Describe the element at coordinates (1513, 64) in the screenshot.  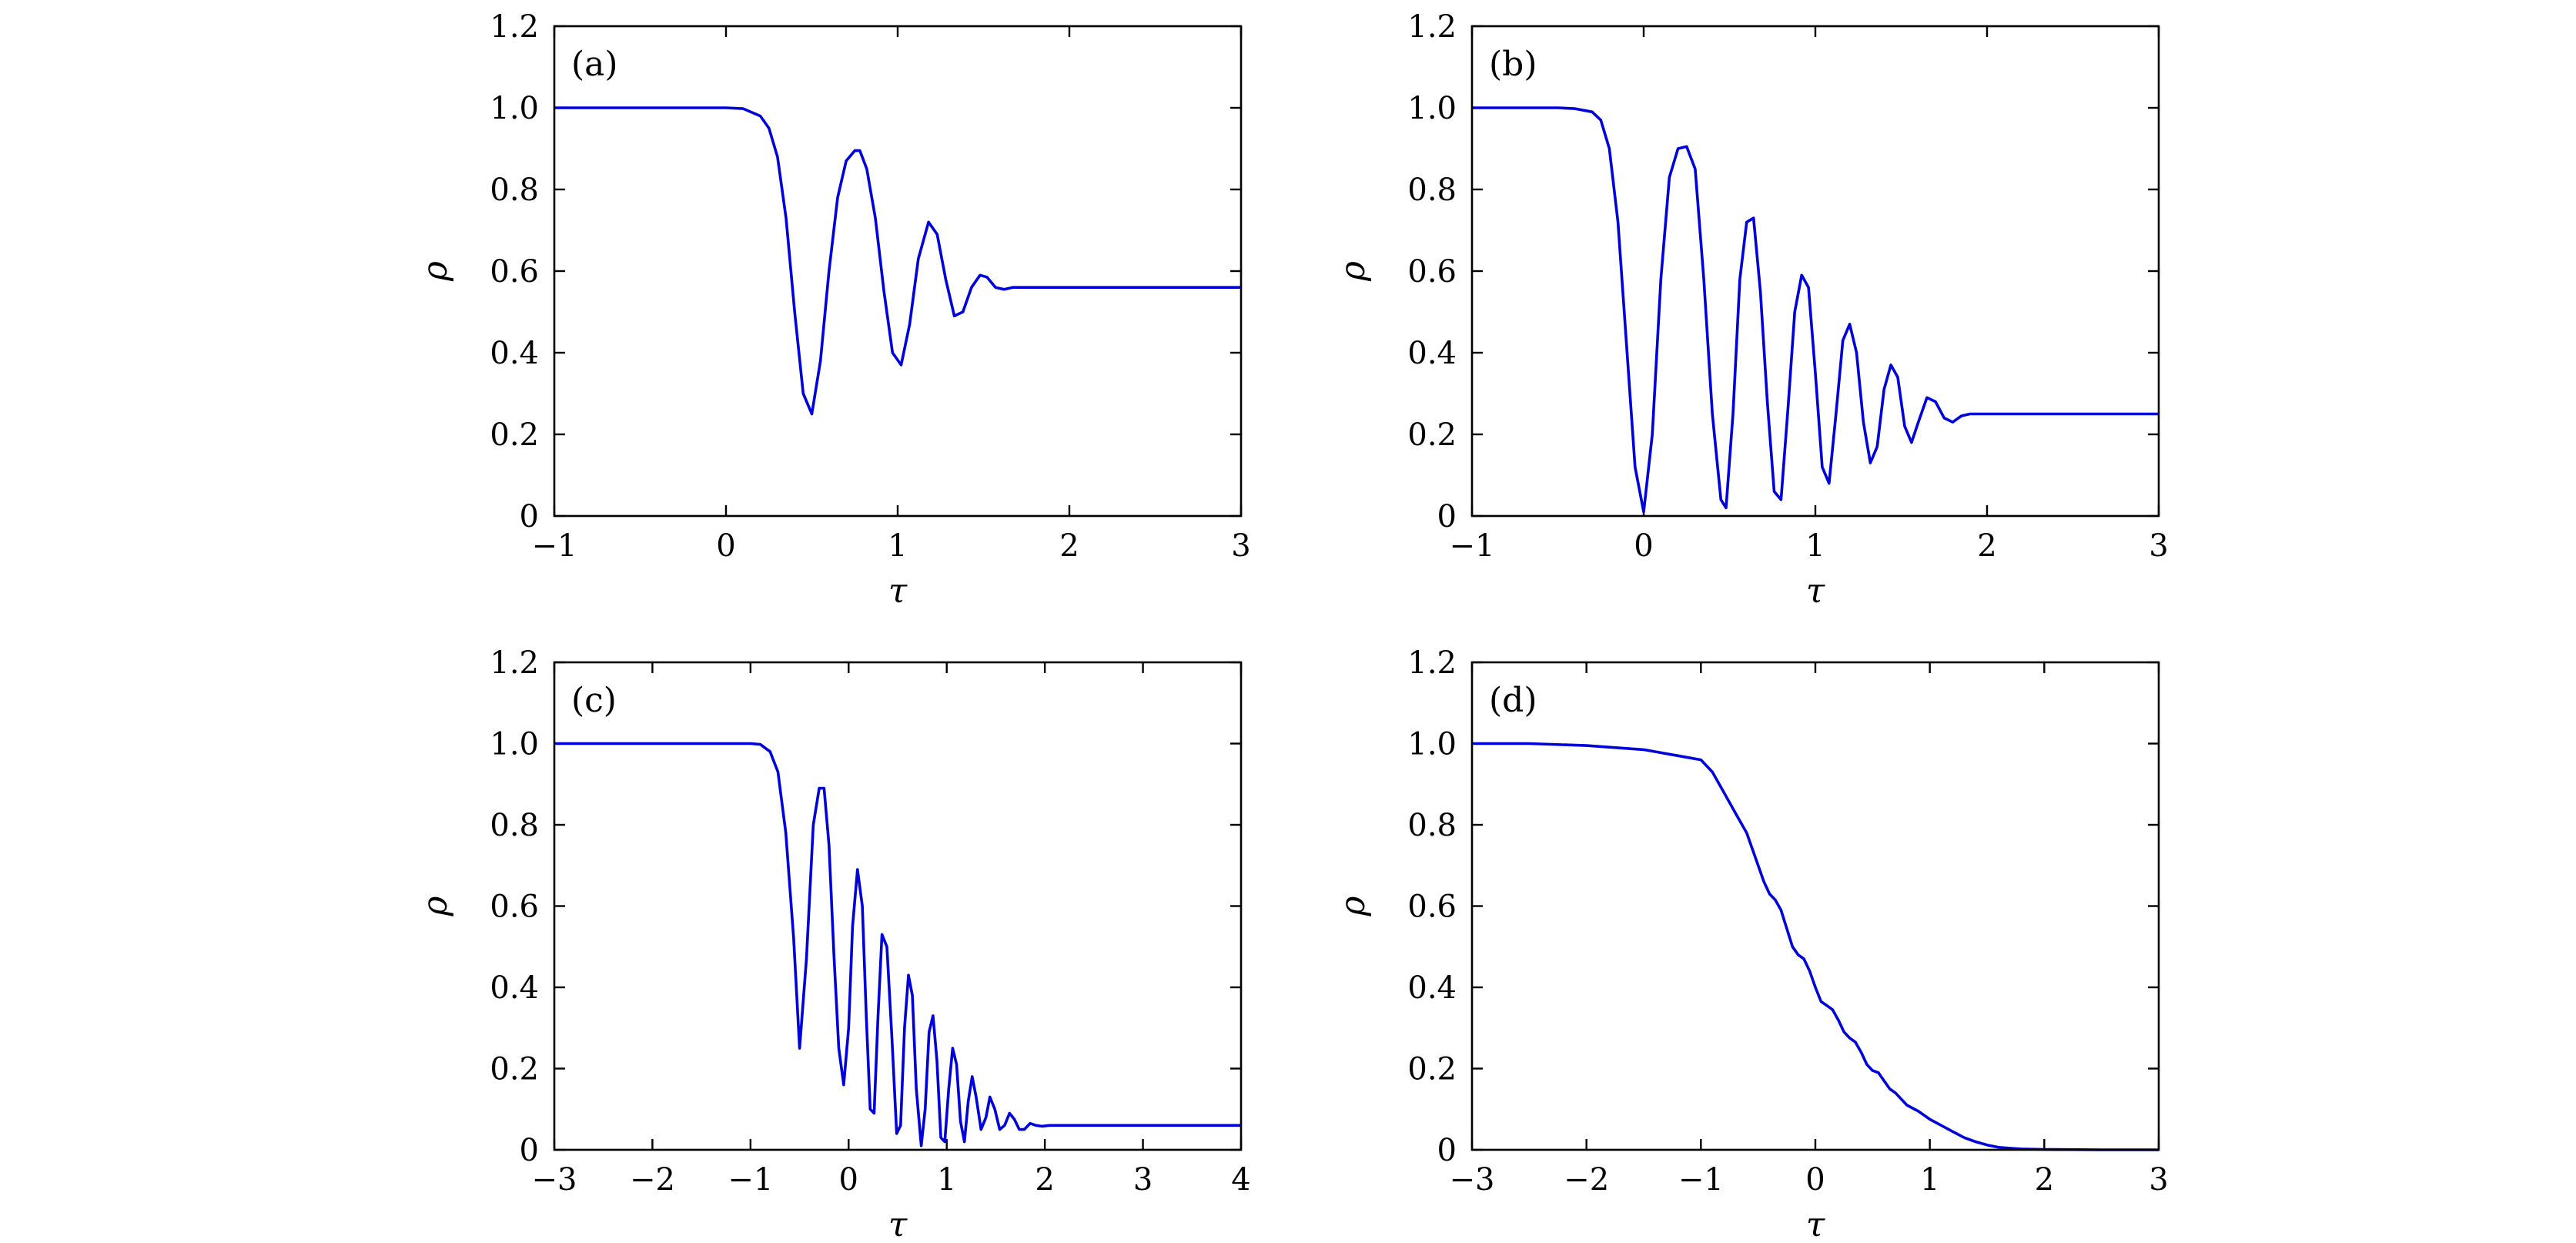
I see `panel-label: (b)` at that location.